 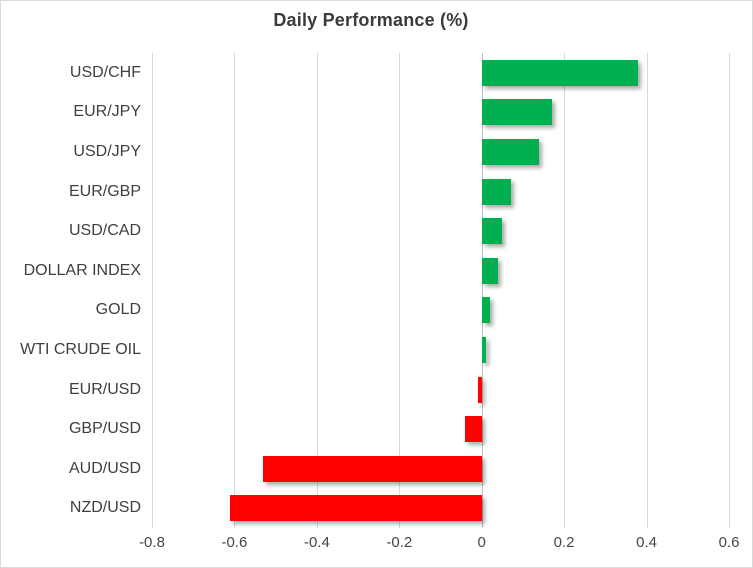 I want to click on value-axis: -0.8 -0.6 -0.4 -0.2 0 0.2 0.4 0.6, so click(x=439, y=544).